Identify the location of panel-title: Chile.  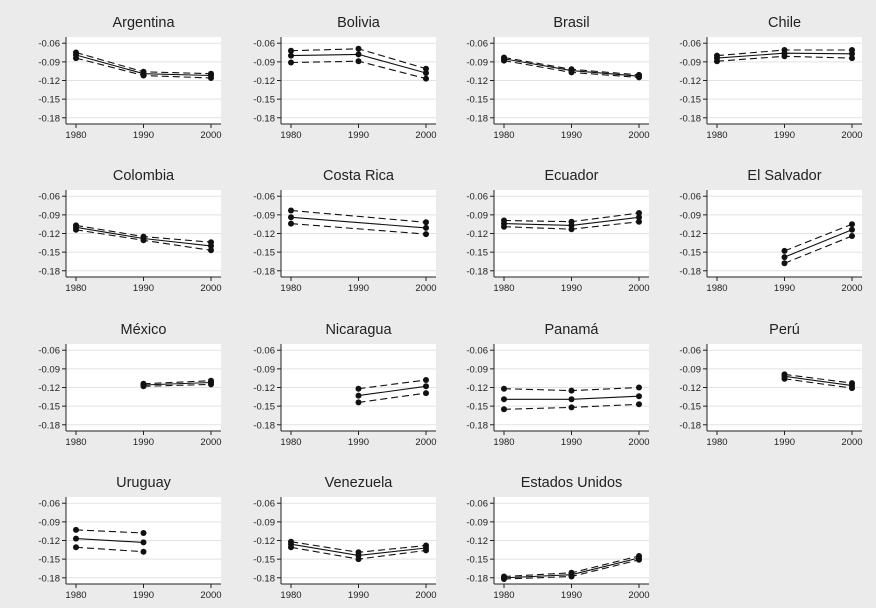
(784, 23).